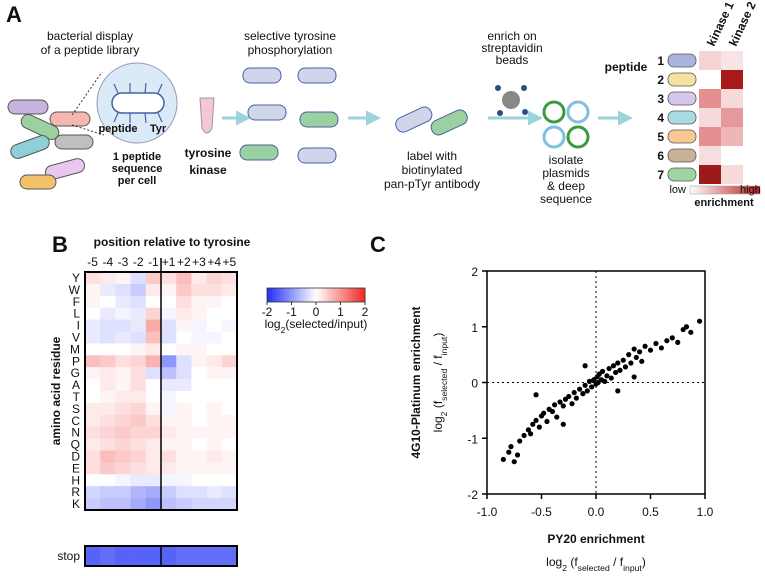 The width and height of the screenshot is (765, 576). What do you see at coordinates (214, 262) in the screenshot?
I see `column-label: +4` at bounding box center [214, 262].